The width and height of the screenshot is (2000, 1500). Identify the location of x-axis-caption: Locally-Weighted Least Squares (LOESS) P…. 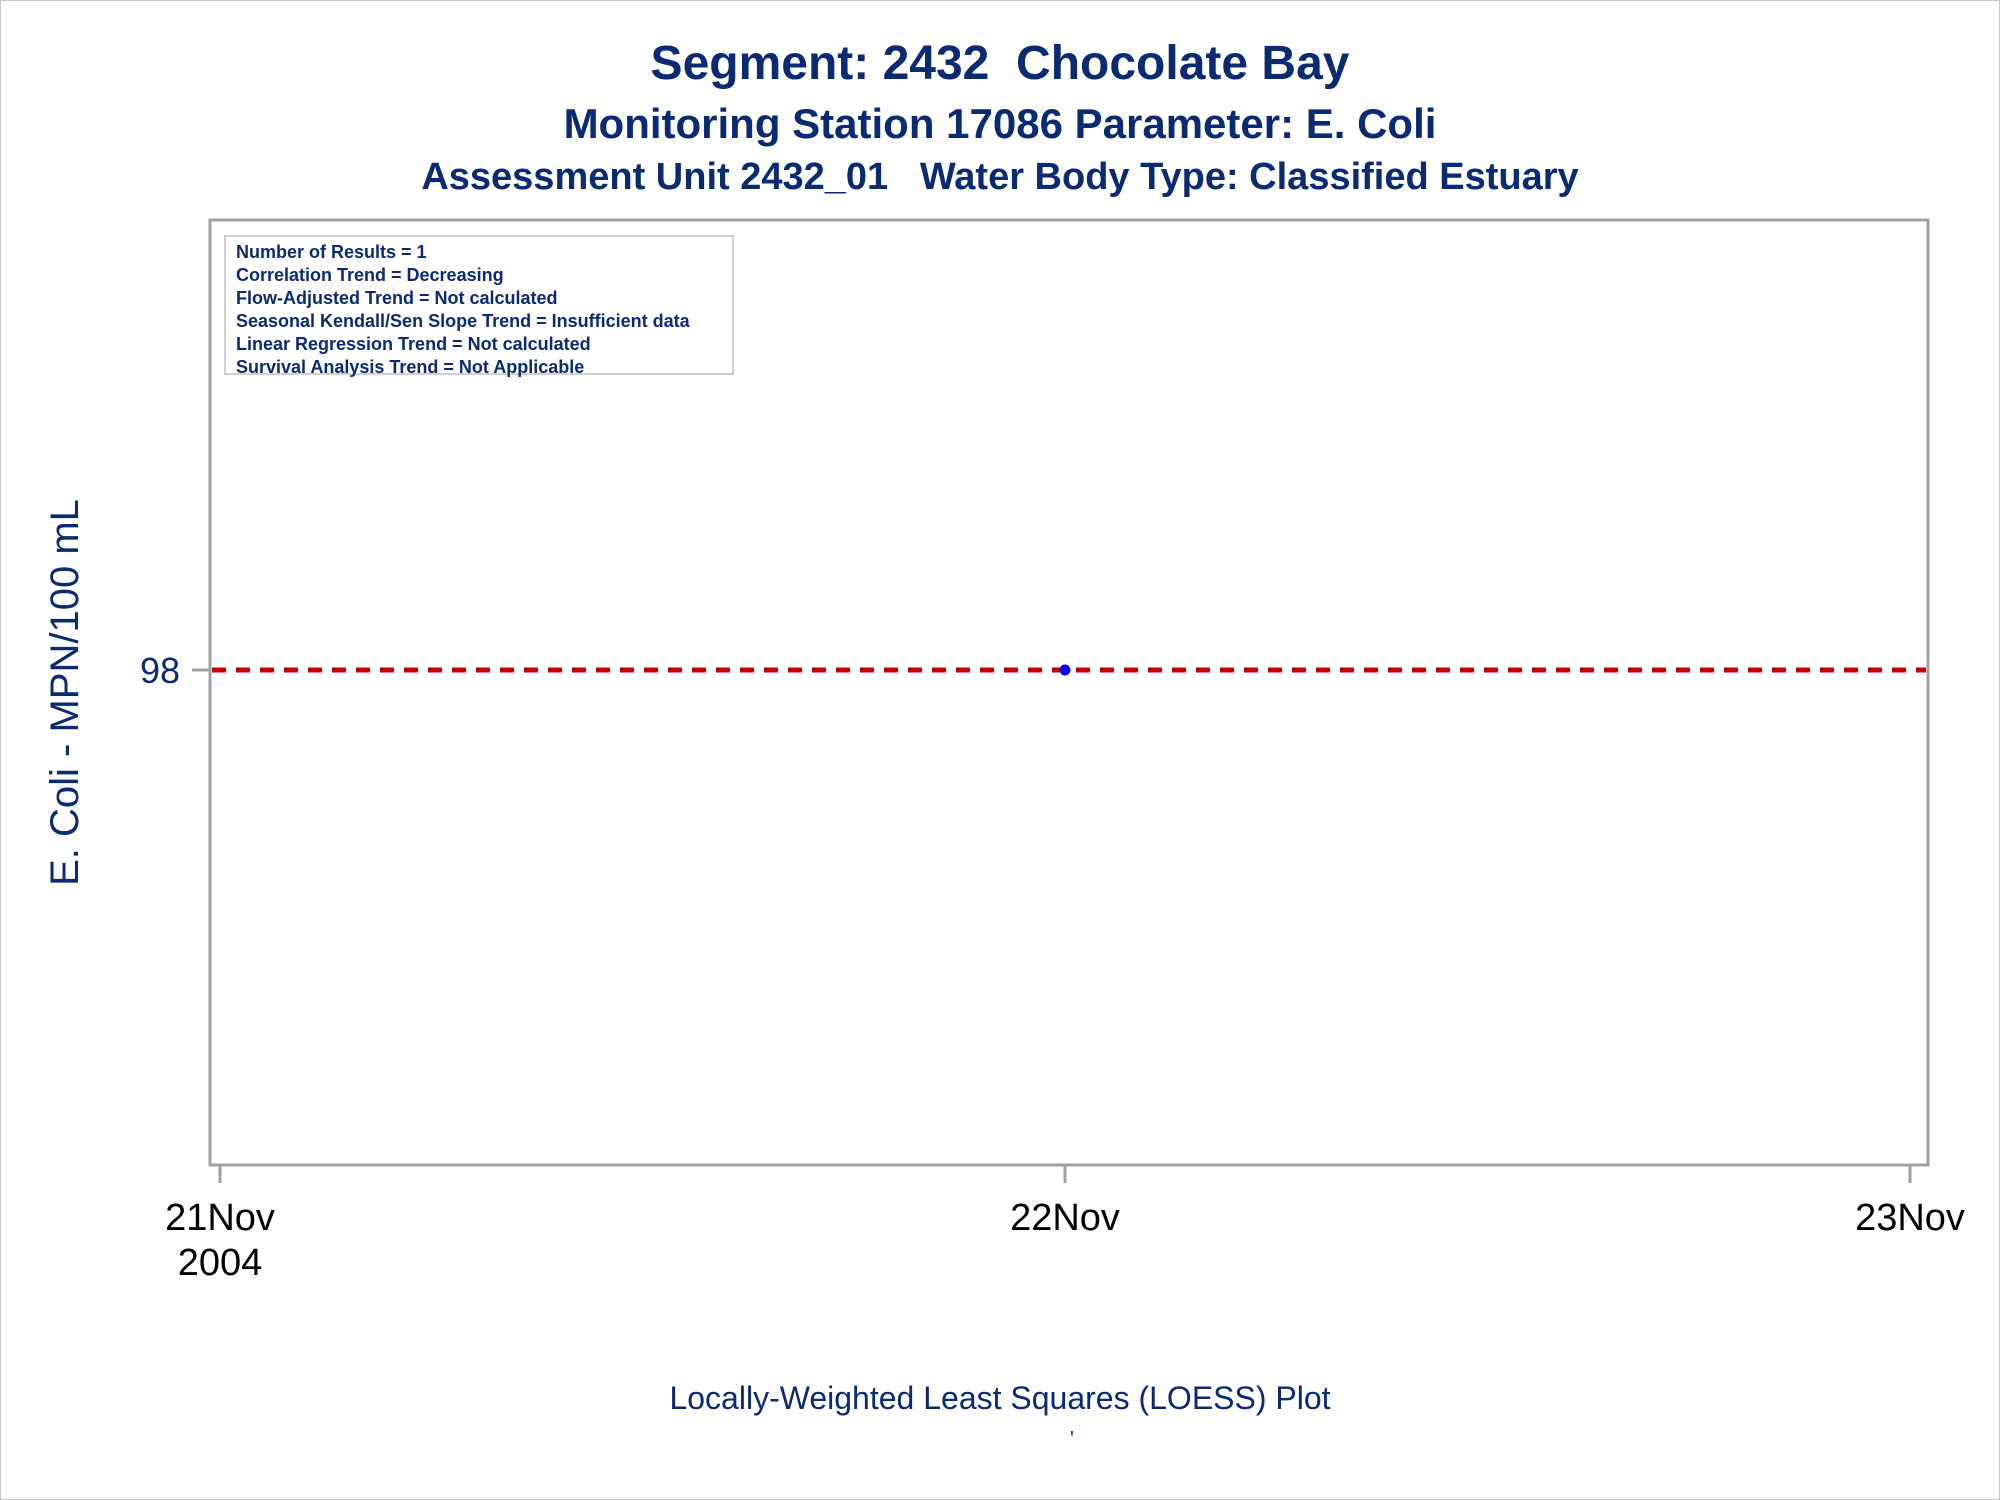
(1000, 1398).